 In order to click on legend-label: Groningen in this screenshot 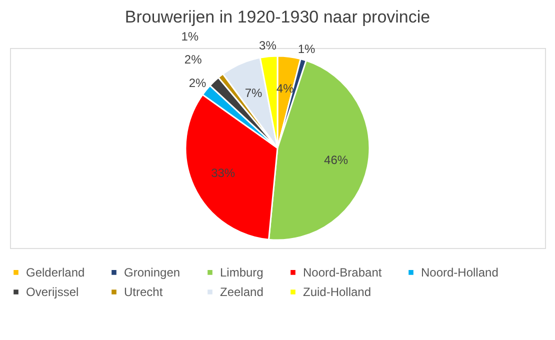, I will do `click(152, 272)`.